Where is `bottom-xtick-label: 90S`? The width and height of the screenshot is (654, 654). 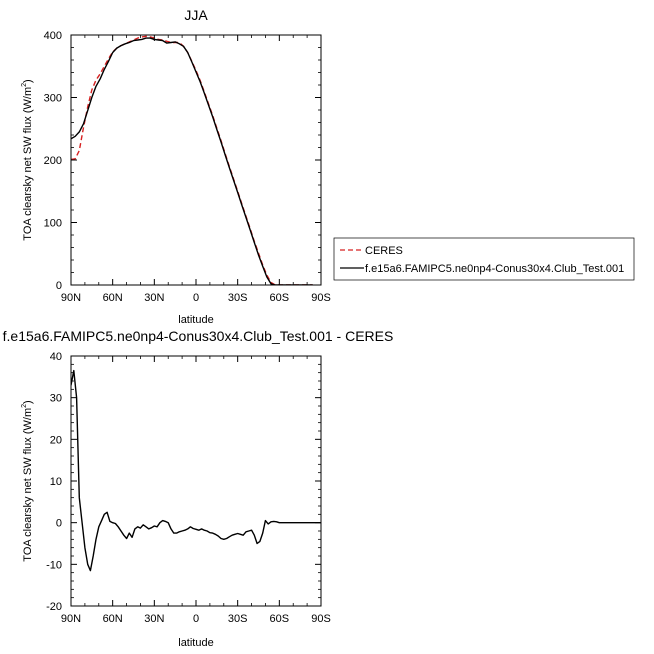
bottom-xtick-label: 90S is located at coordinates (321, 619).